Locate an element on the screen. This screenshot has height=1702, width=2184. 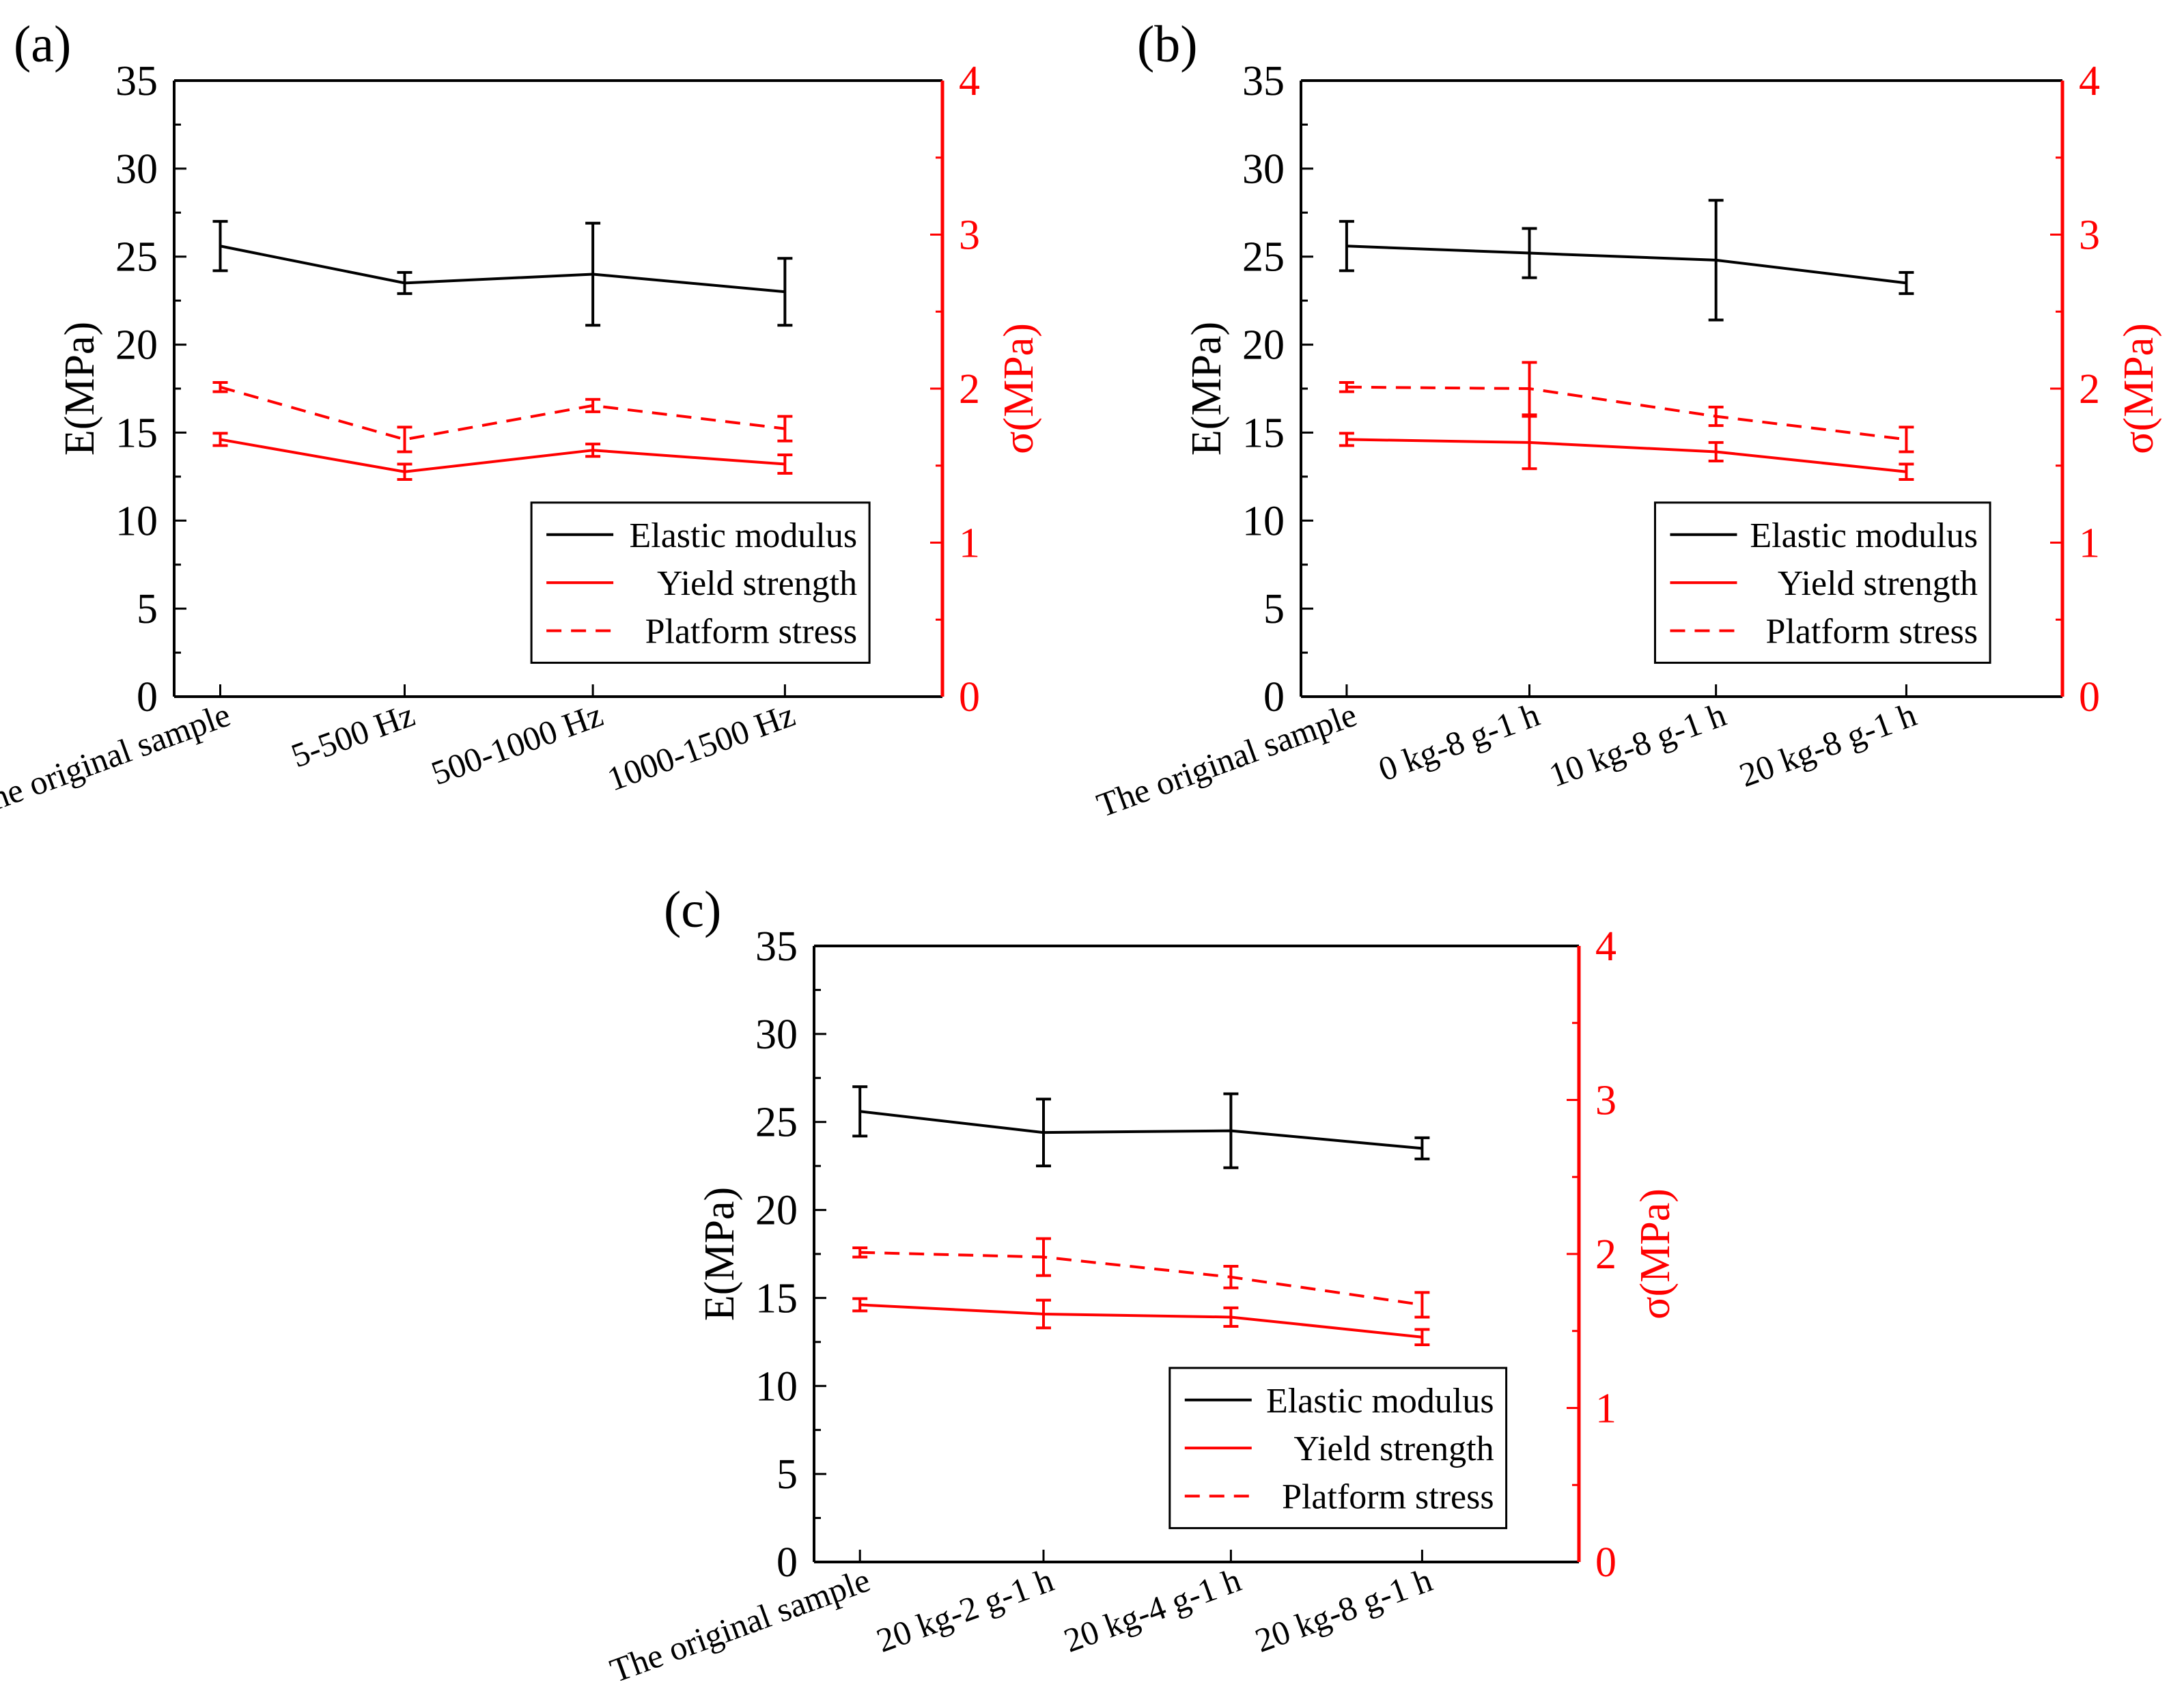
panel-label: (c) is located at coordinates (692, 909).